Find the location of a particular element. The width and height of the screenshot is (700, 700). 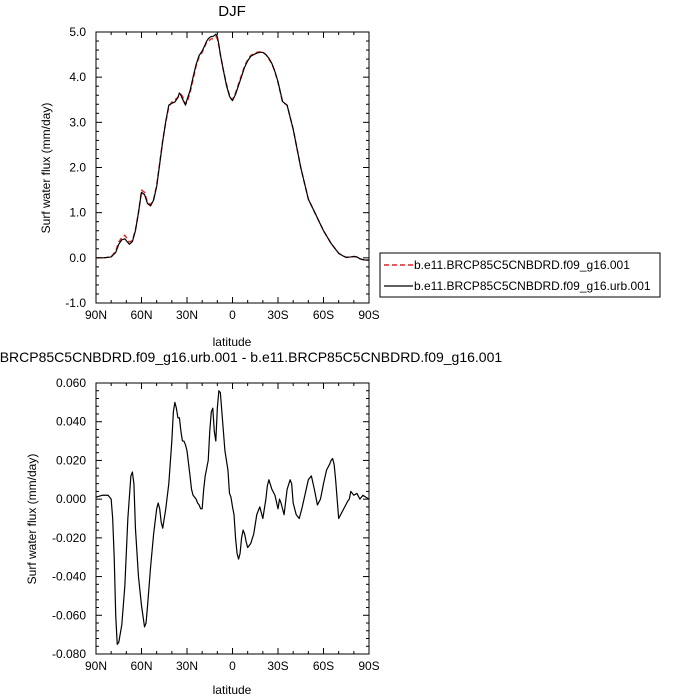

legend-label-ctrl: b.e11.BRCP85C5CNBDRD.f09_g16.001 is located at coordinates (522, 265).